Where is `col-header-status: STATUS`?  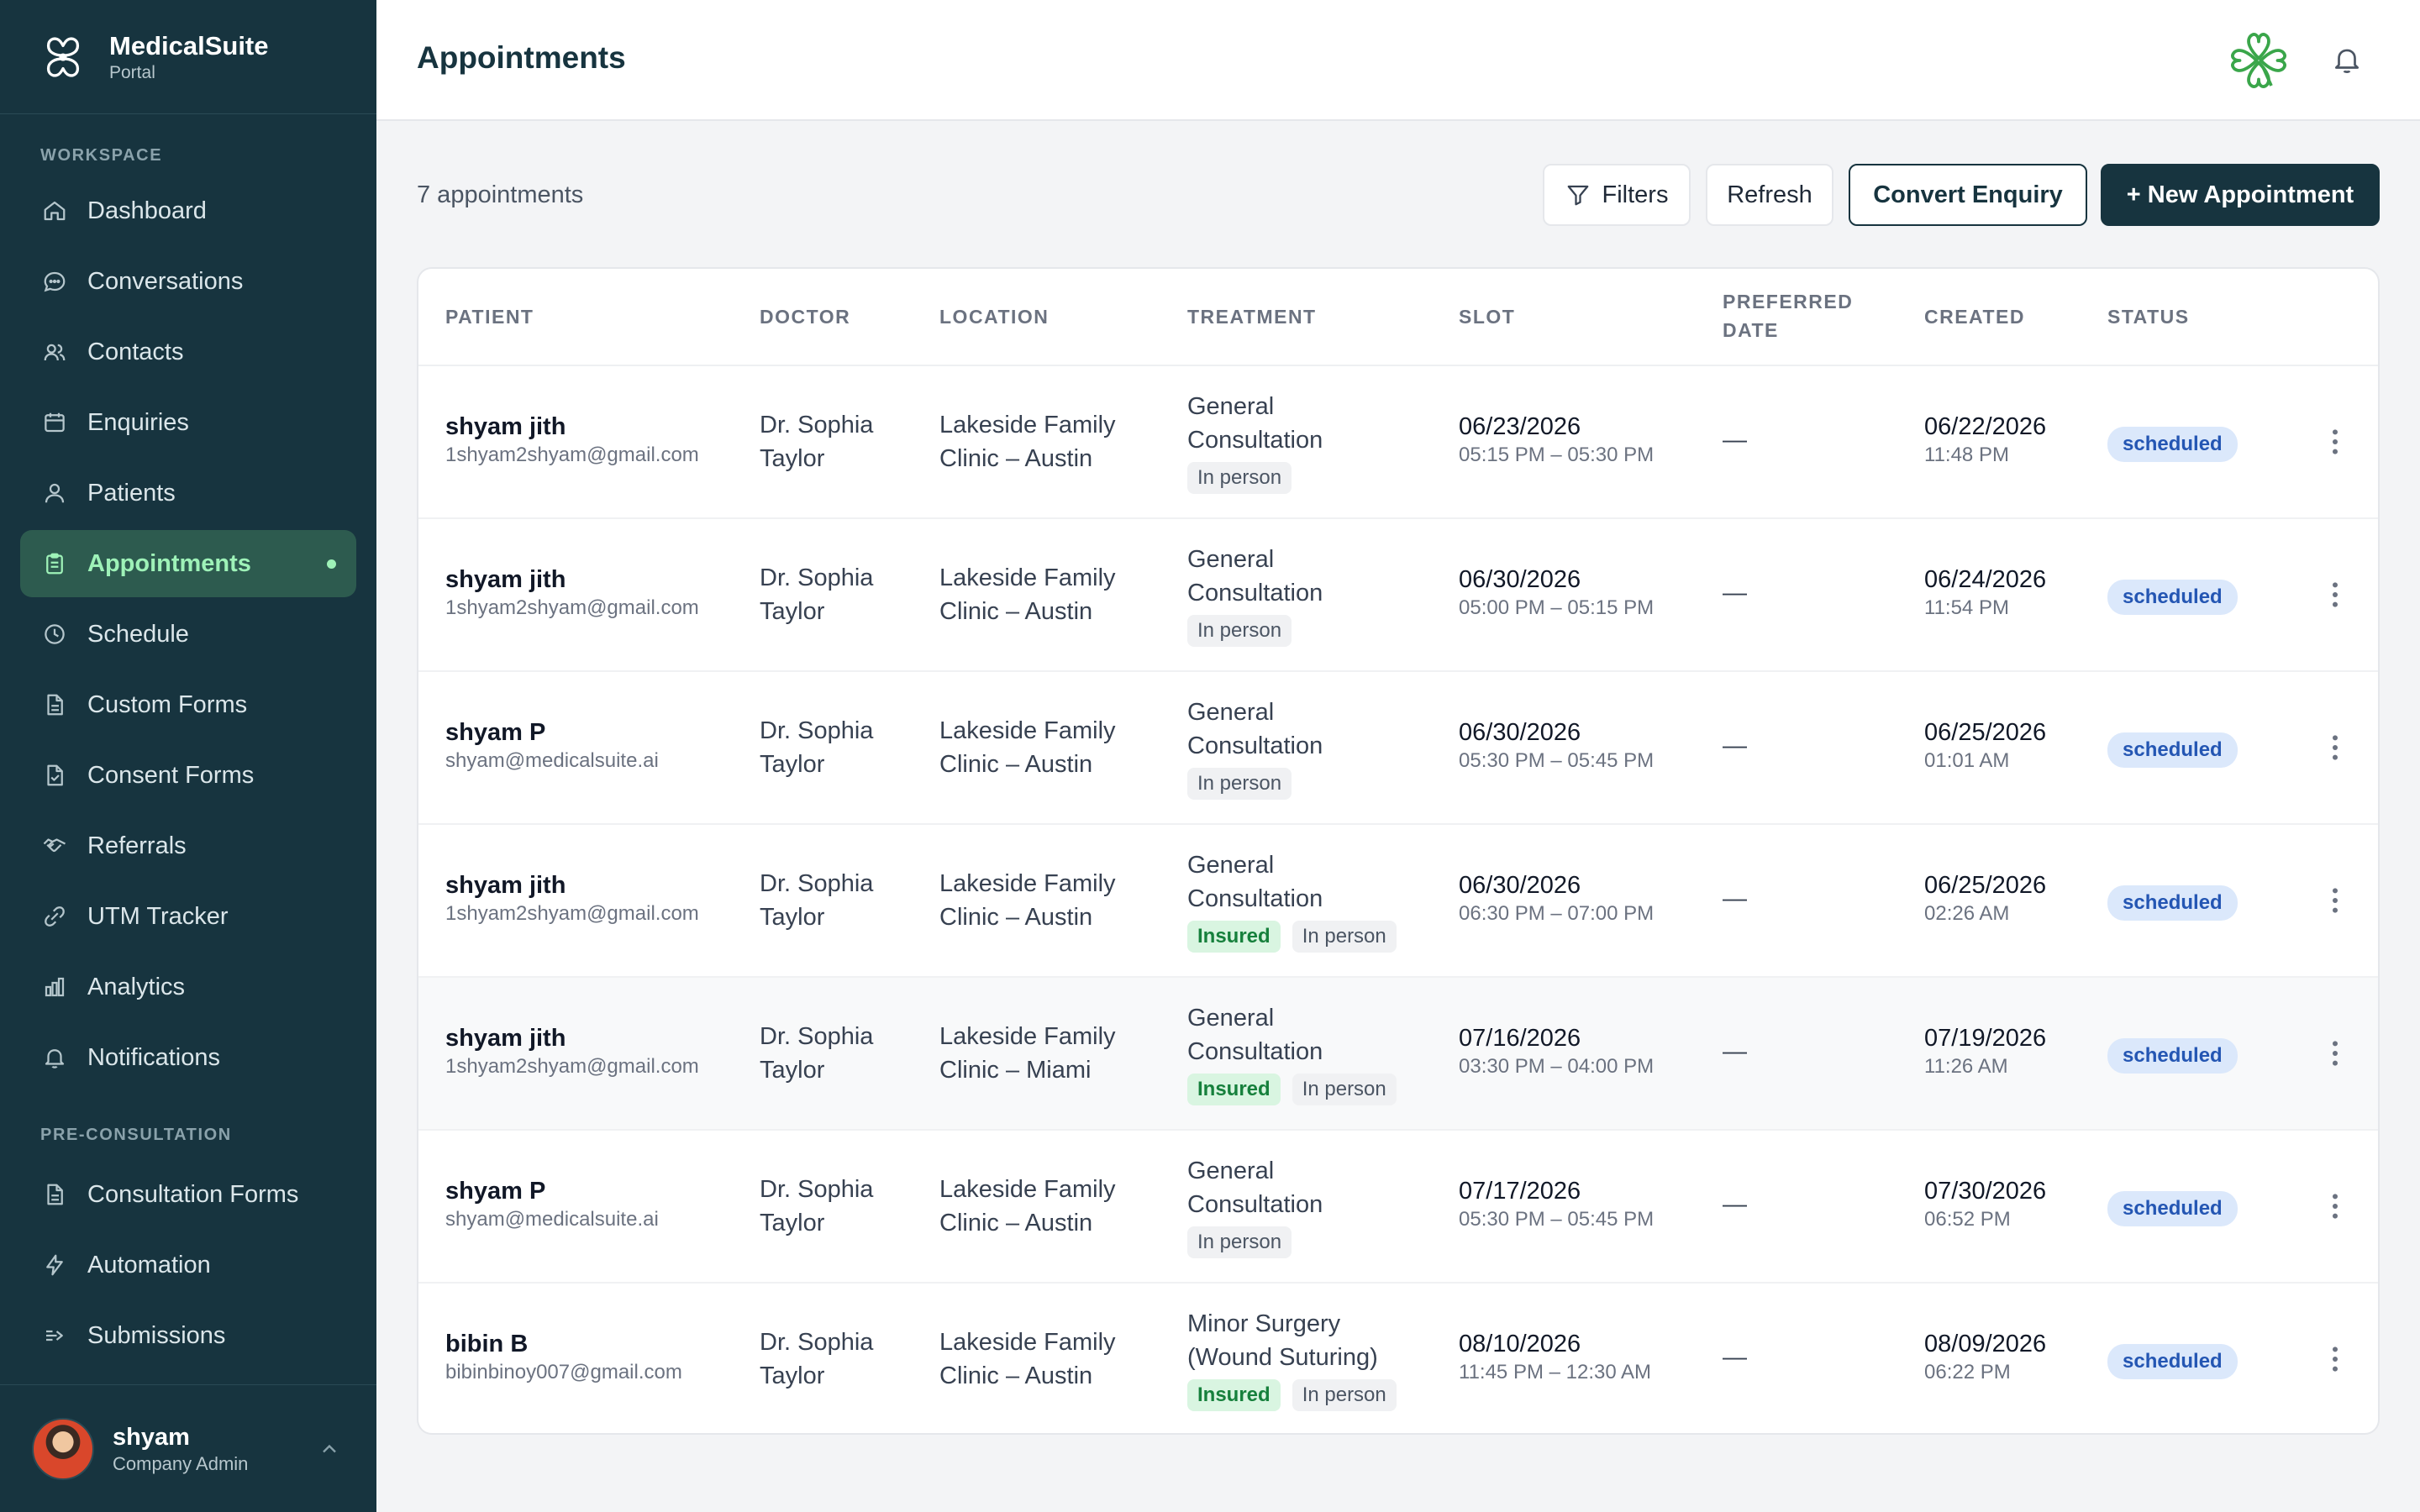 col-header-status: STATUS is located at coordinates (2148, 317).